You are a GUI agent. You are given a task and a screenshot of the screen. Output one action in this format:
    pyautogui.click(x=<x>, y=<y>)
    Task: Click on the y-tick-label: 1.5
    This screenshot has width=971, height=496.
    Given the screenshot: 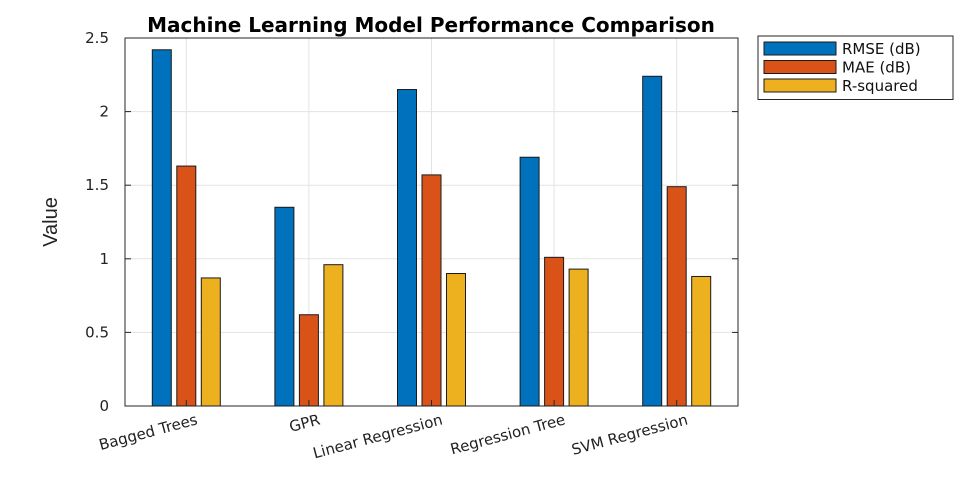 What is the action you would take?
    pyautogui.click(x=97, y=185)
    